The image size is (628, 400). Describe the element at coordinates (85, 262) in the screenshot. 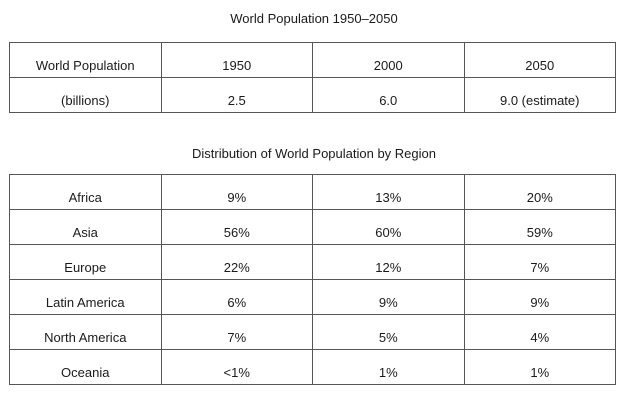

I see `region-label: Europe` at that location.